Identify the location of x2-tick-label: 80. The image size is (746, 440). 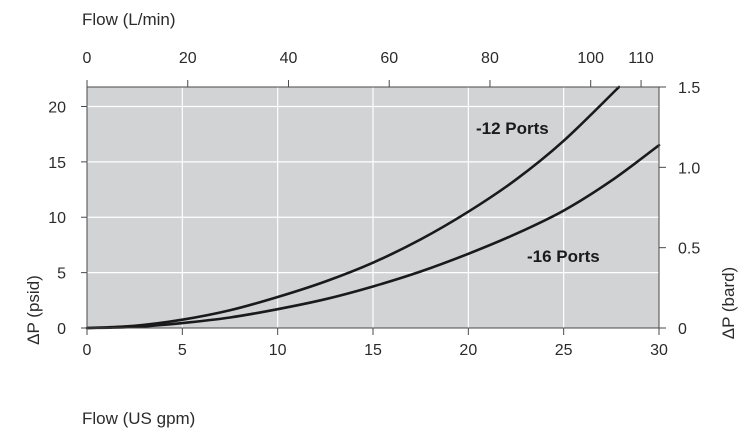
(490, 58).